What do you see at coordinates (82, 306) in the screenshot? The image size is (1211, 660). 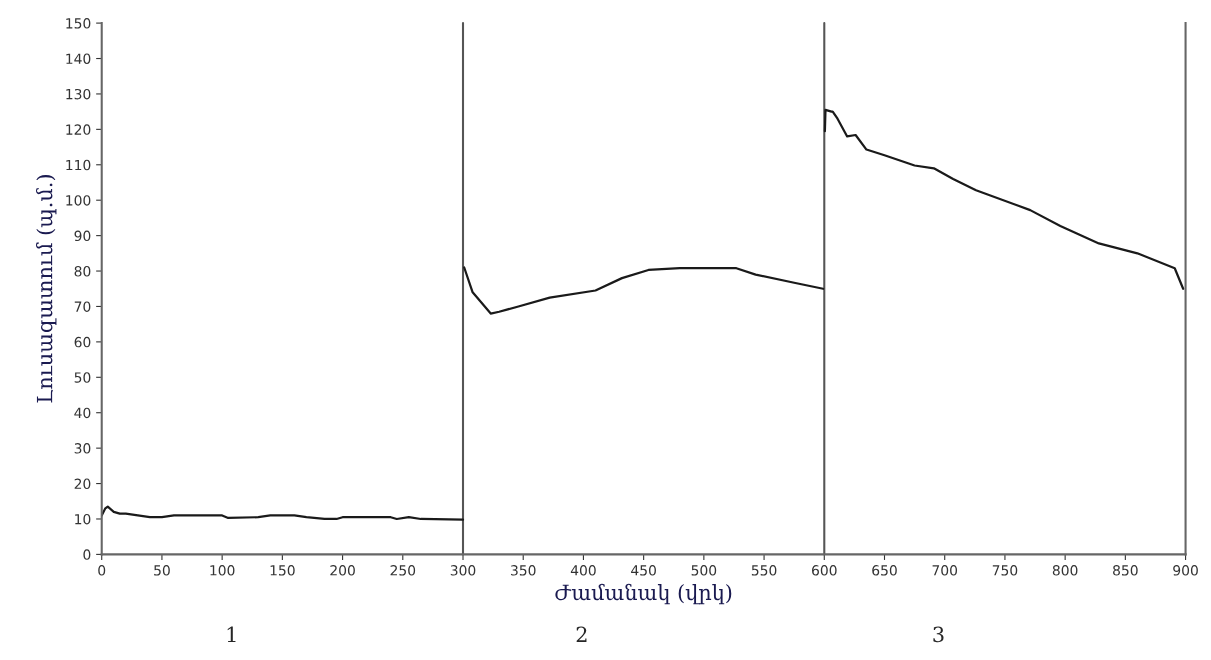 I see `y-tick-label: 70` at bounding box center [82, 306].